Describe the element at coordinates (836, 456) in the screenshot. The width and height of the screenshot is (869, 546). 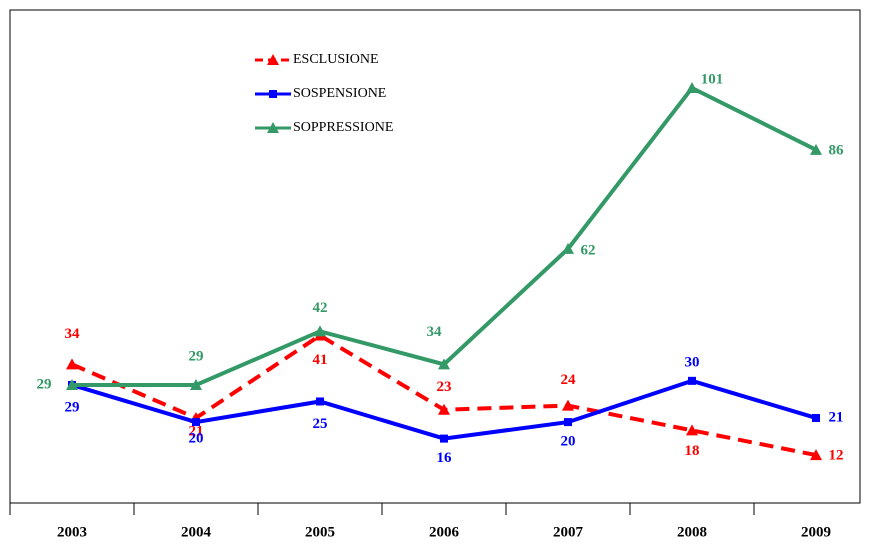
I see `data-label: 12` at that location.